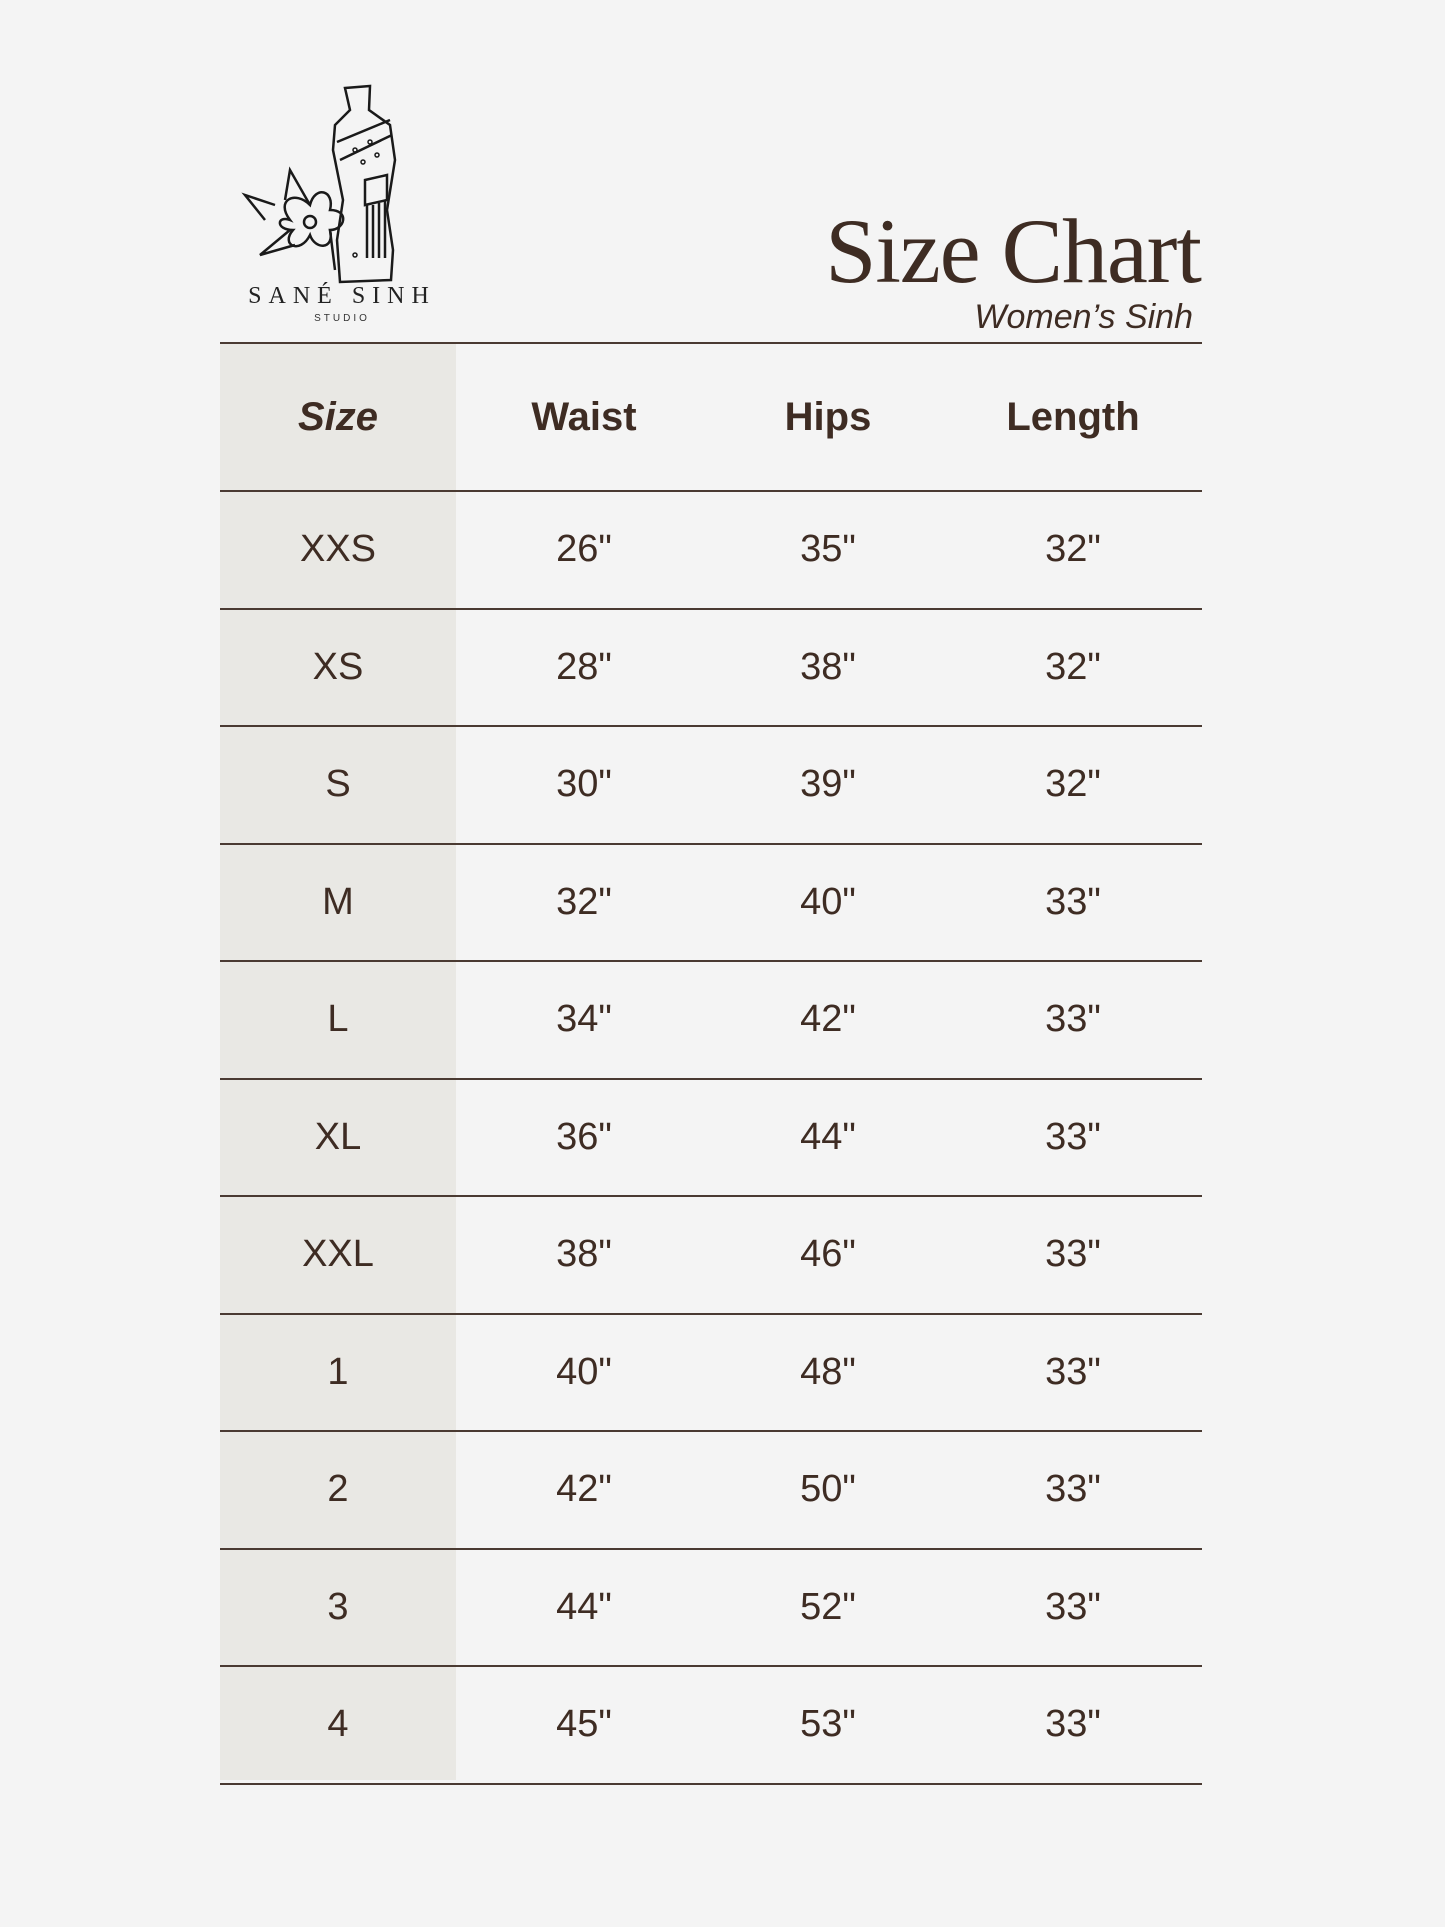  I want to click on table-row: 4 45" 53" 33", so click(711, 1725).